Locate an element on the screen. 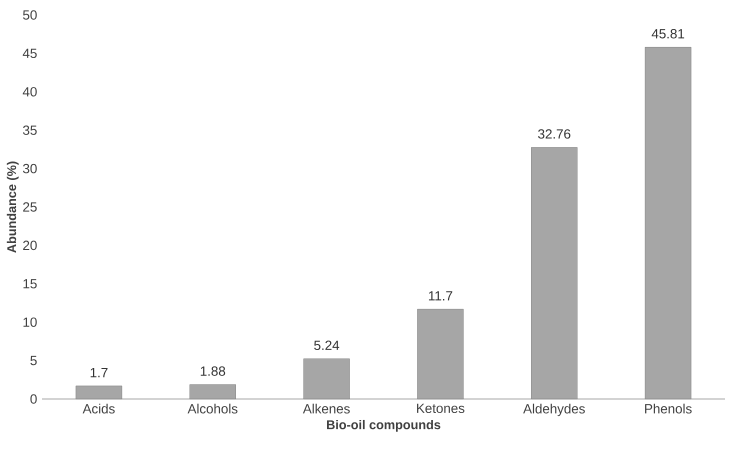 This screenshot has width=735, height=452. data-label: 1.7 is located at coordinates (99, 373).